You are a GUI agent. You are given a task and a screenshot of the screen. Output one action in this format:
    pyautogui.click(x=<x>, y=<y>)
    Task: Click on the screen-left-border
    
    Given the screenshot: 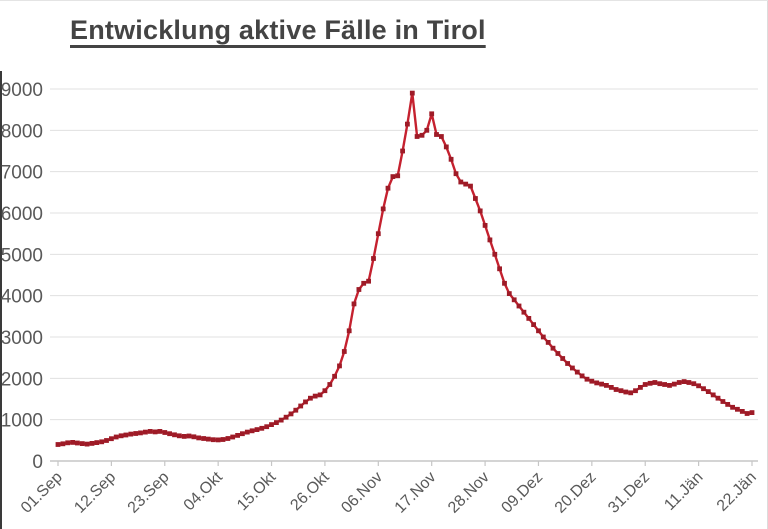 What is the action you would take?
    pyautogui.click(x=1, y=300)
    